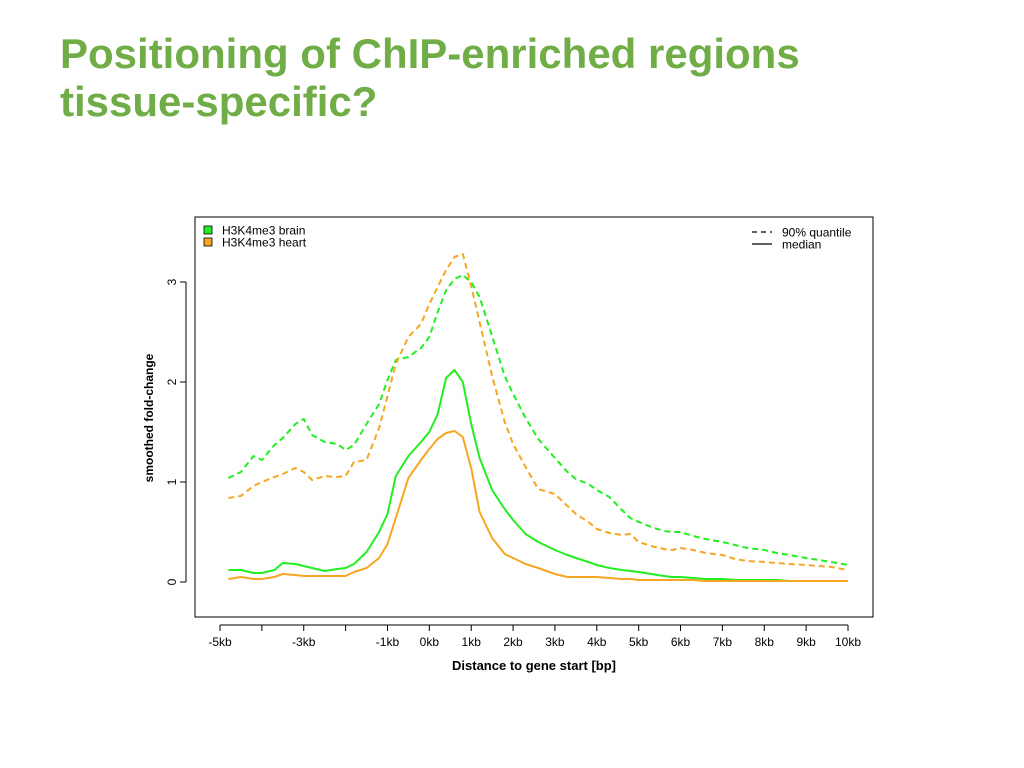 Image resolution: width=1024 pixels, height=768 pixels. I want to click on x-tick-label: 0kb, so click(430, 642).